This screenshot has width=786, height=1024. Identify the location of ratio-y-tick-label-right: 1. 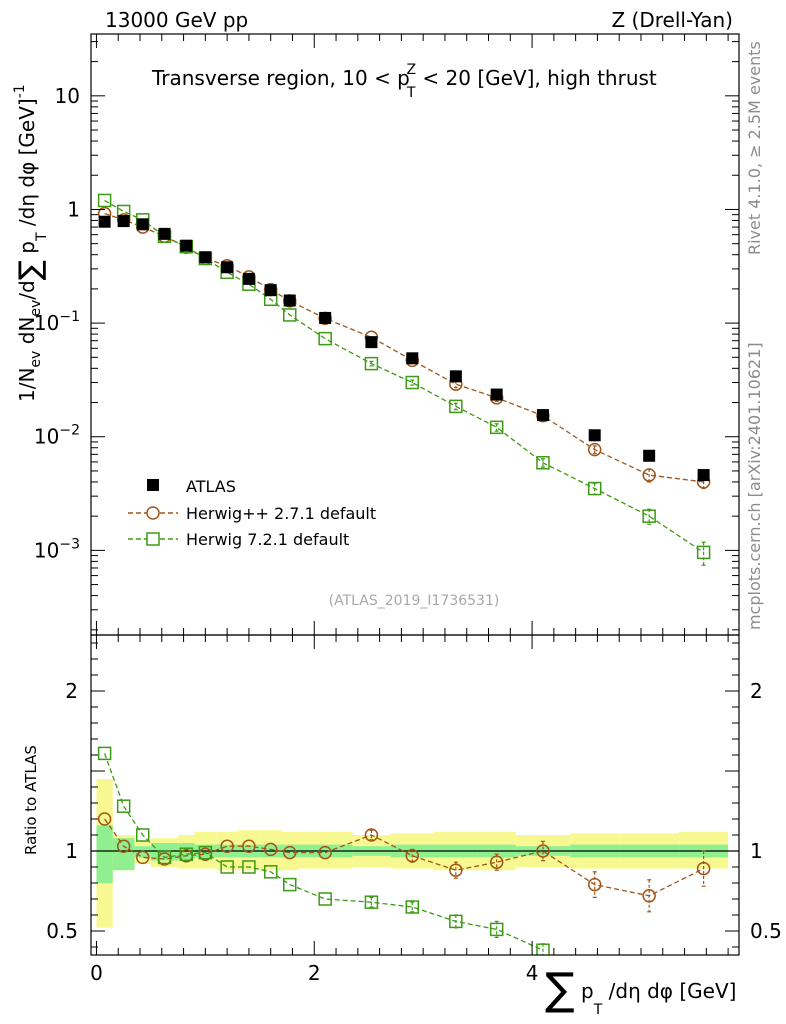
(756, 851).